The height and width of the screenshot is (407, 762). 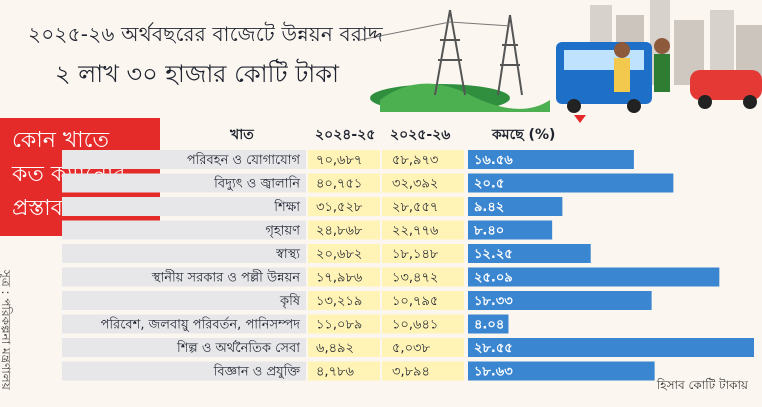 What do you see at coordinates (244, 160) in the screenshot?
I see `row-sector-label: পরিবহন ও যোগাযোগ` at bounding box center [244, 160].